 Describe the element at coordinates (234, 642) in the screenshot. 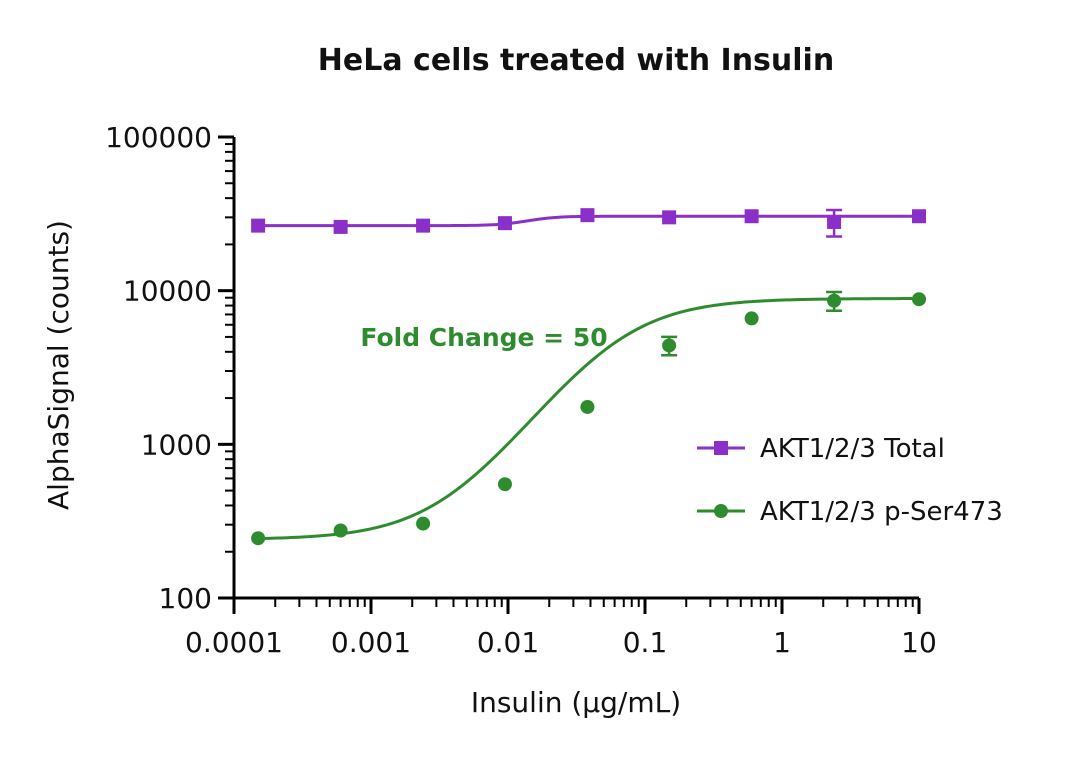

I see `x-tick-label: 0.0001` at that location.